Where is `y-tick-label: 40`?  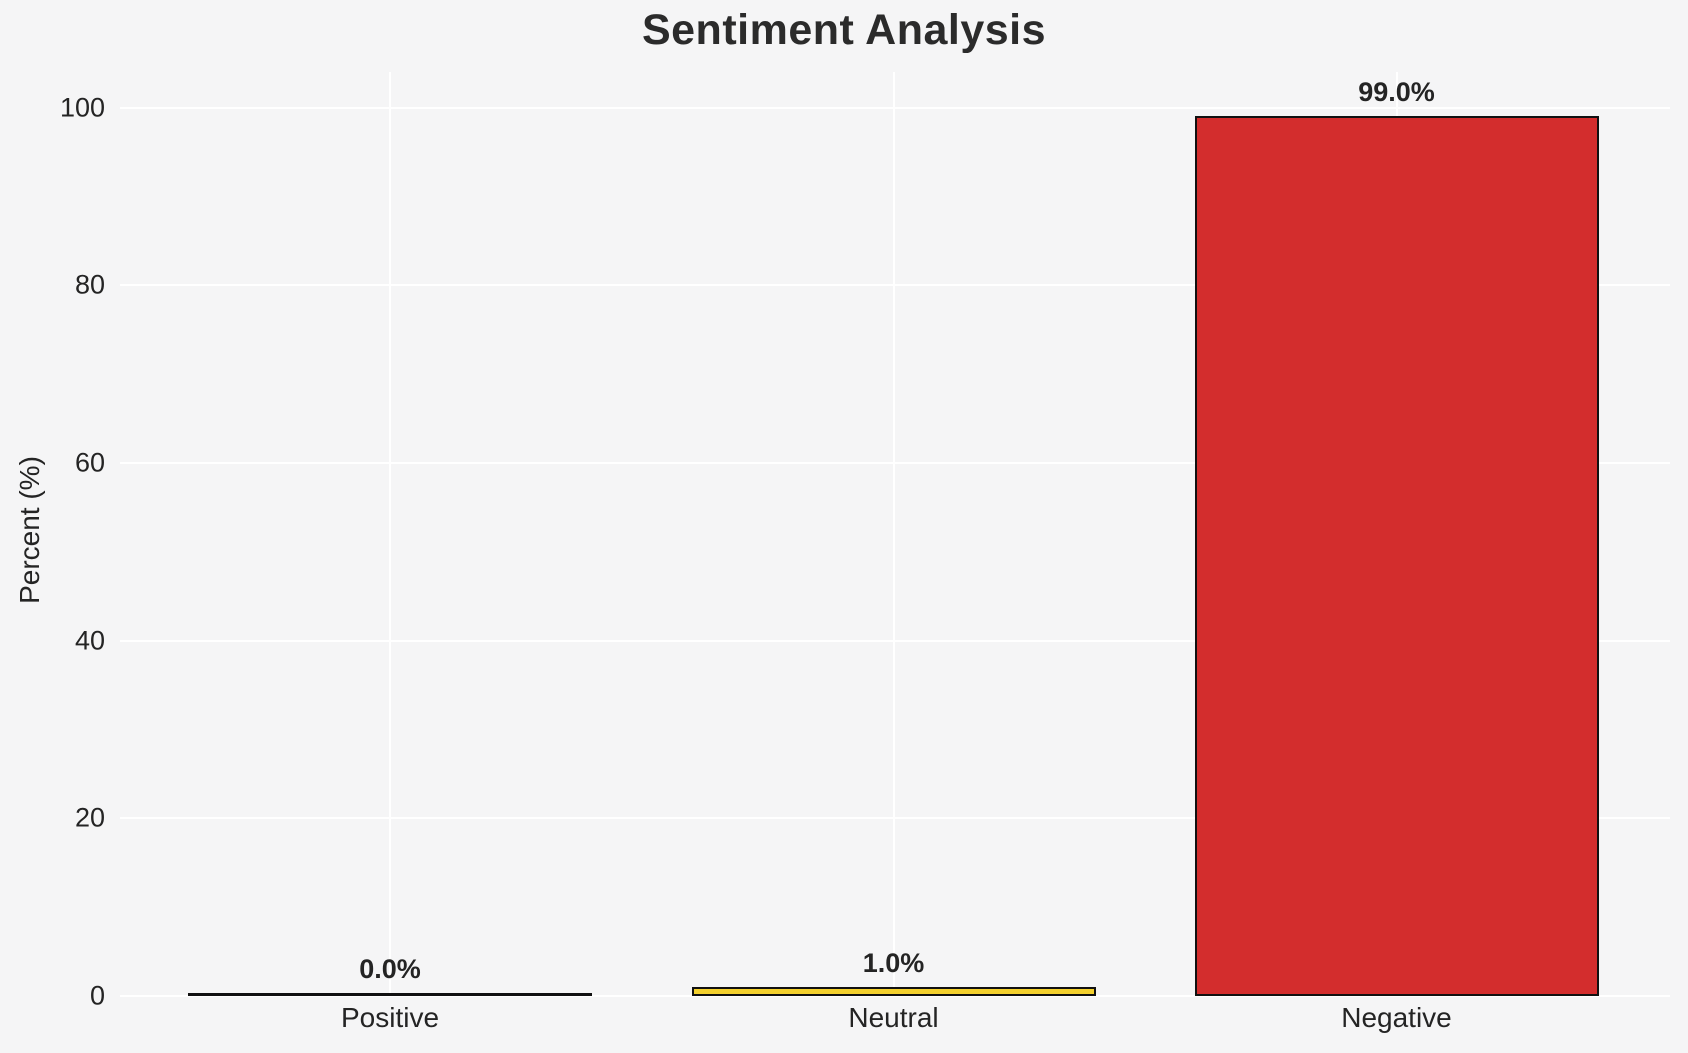 y-tick-label: 40 is located at coordinates (89, 640).